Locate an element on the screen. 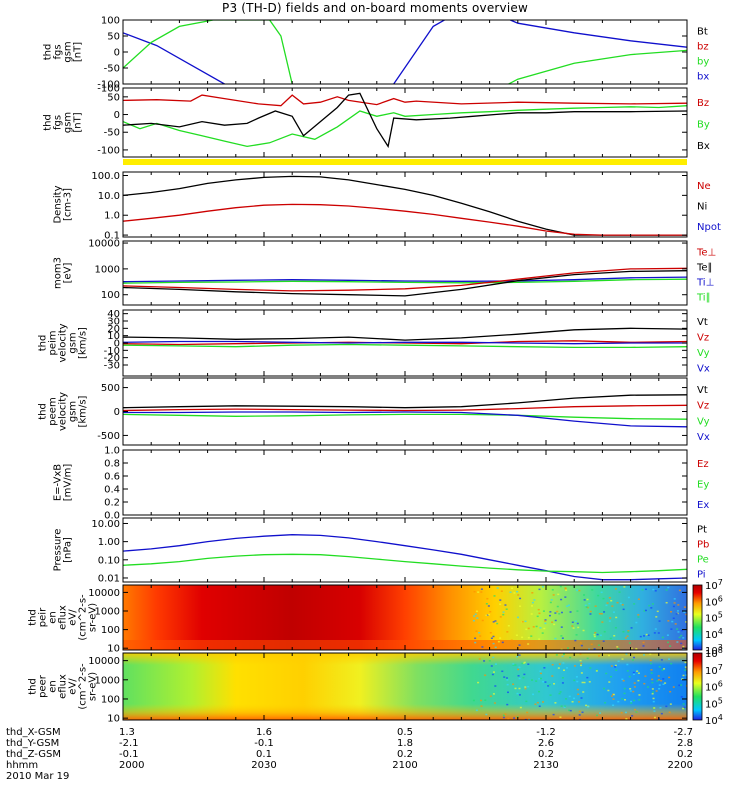 This screenshot has width=750, height=800. series-line-blue is located at coordinates (405, 557).